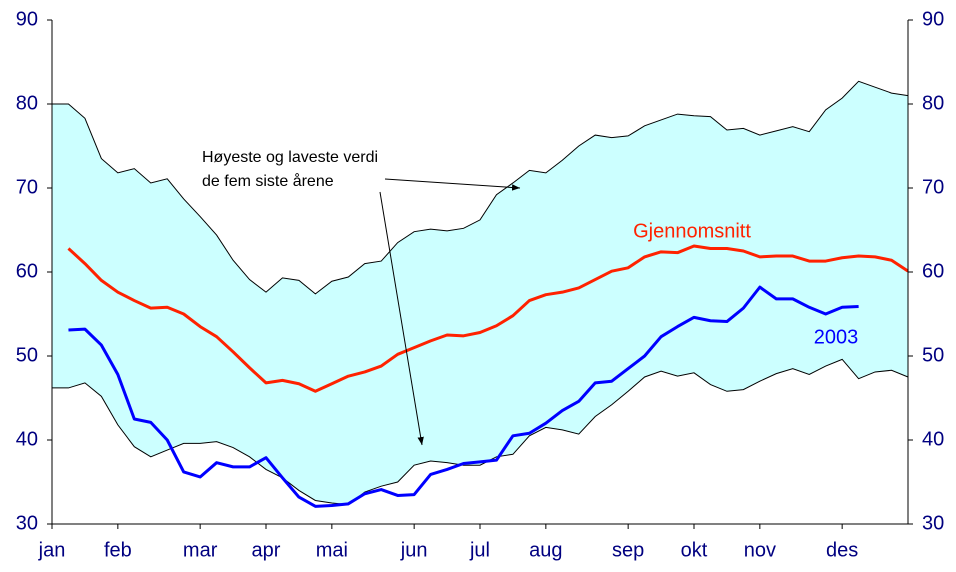 The image size is (956, 572). I want to click on y-tick-label: 90, so click(27, 19).